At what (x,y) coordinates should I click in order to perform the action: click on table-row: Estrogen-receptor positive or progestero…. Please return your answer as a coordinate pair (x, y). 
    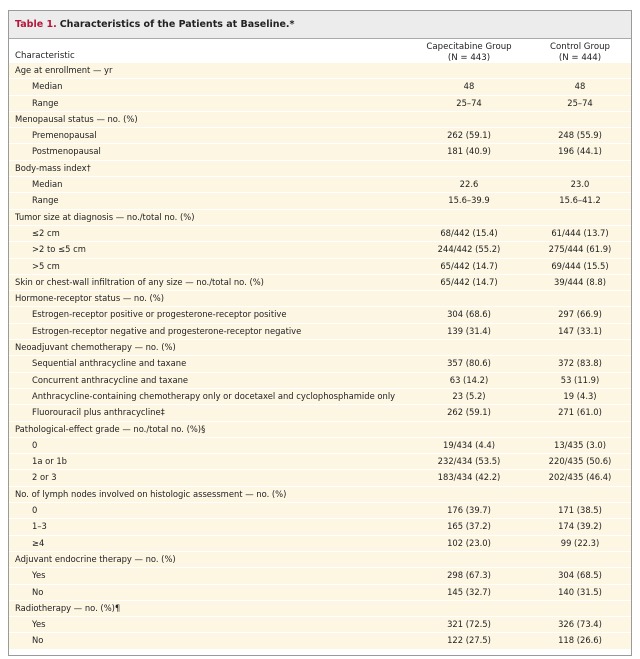
    Looking at the image, I should click on (320, 315).